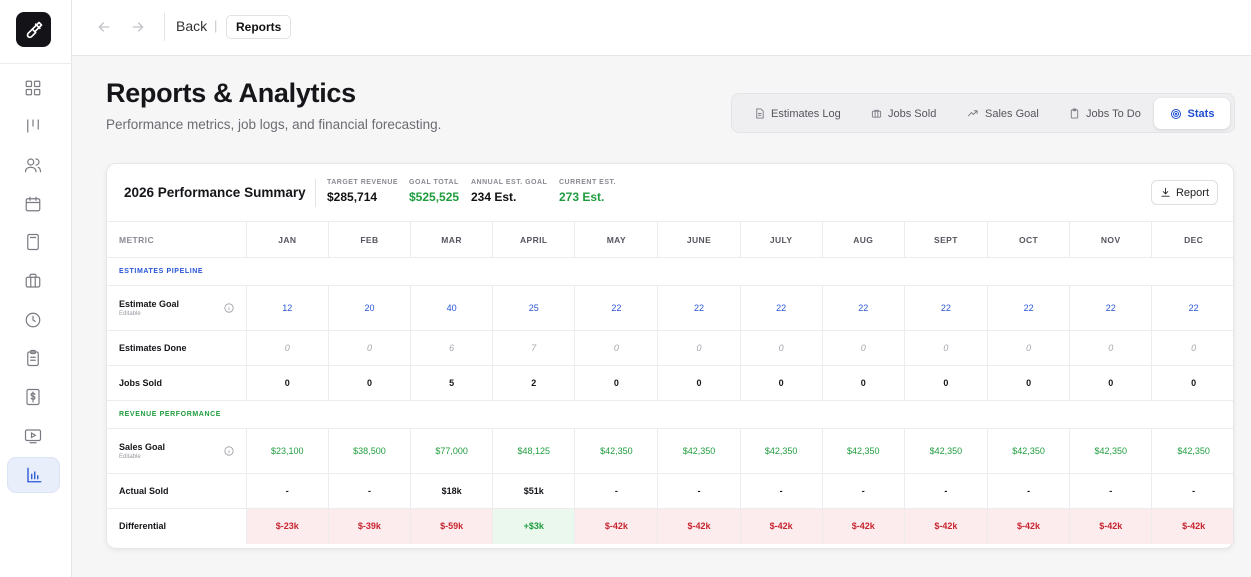 This screenshot has height=577, width=1251. What do you see at coordinates (142, 447) in the screenshot?
I see `row-label-text: Sales Goal` at bounding box center [142, 447].